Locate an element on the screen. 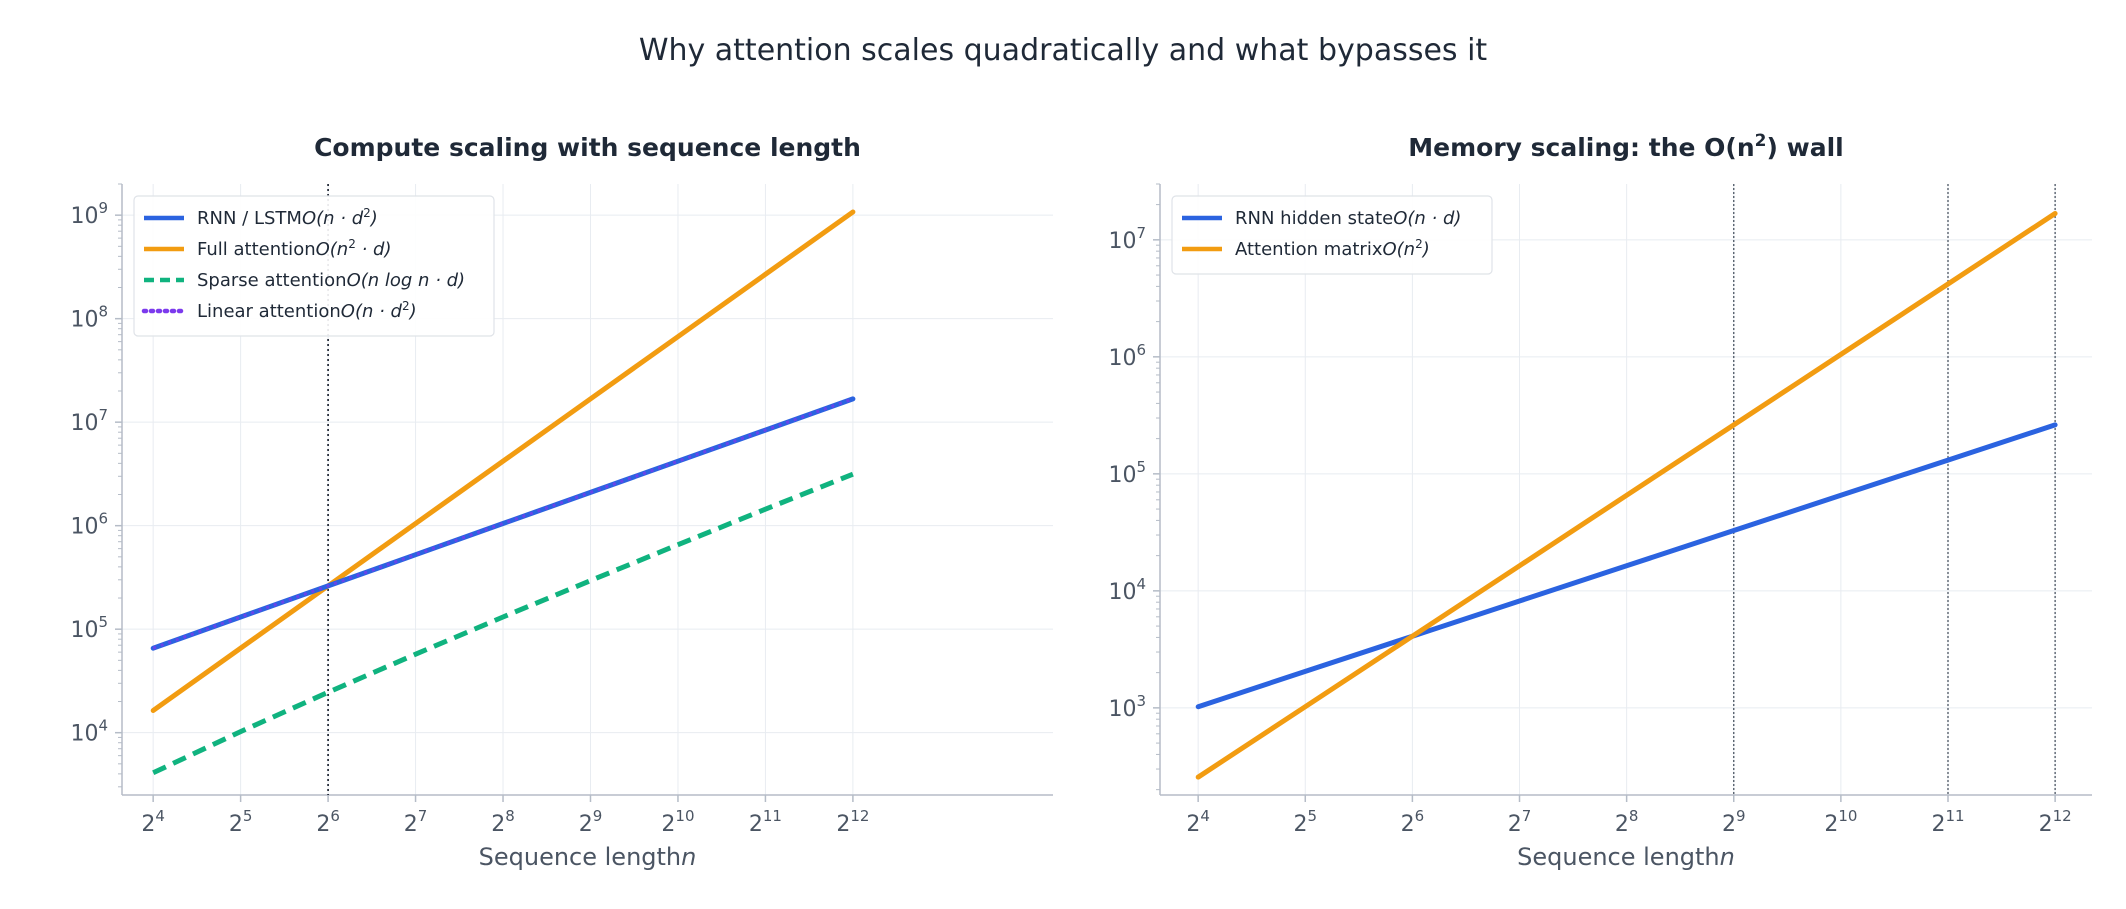 Image resolution: width=2126 pixels, height=909 pixels. y-tick-label: 10⁹ is located at coordinates (89, 214).